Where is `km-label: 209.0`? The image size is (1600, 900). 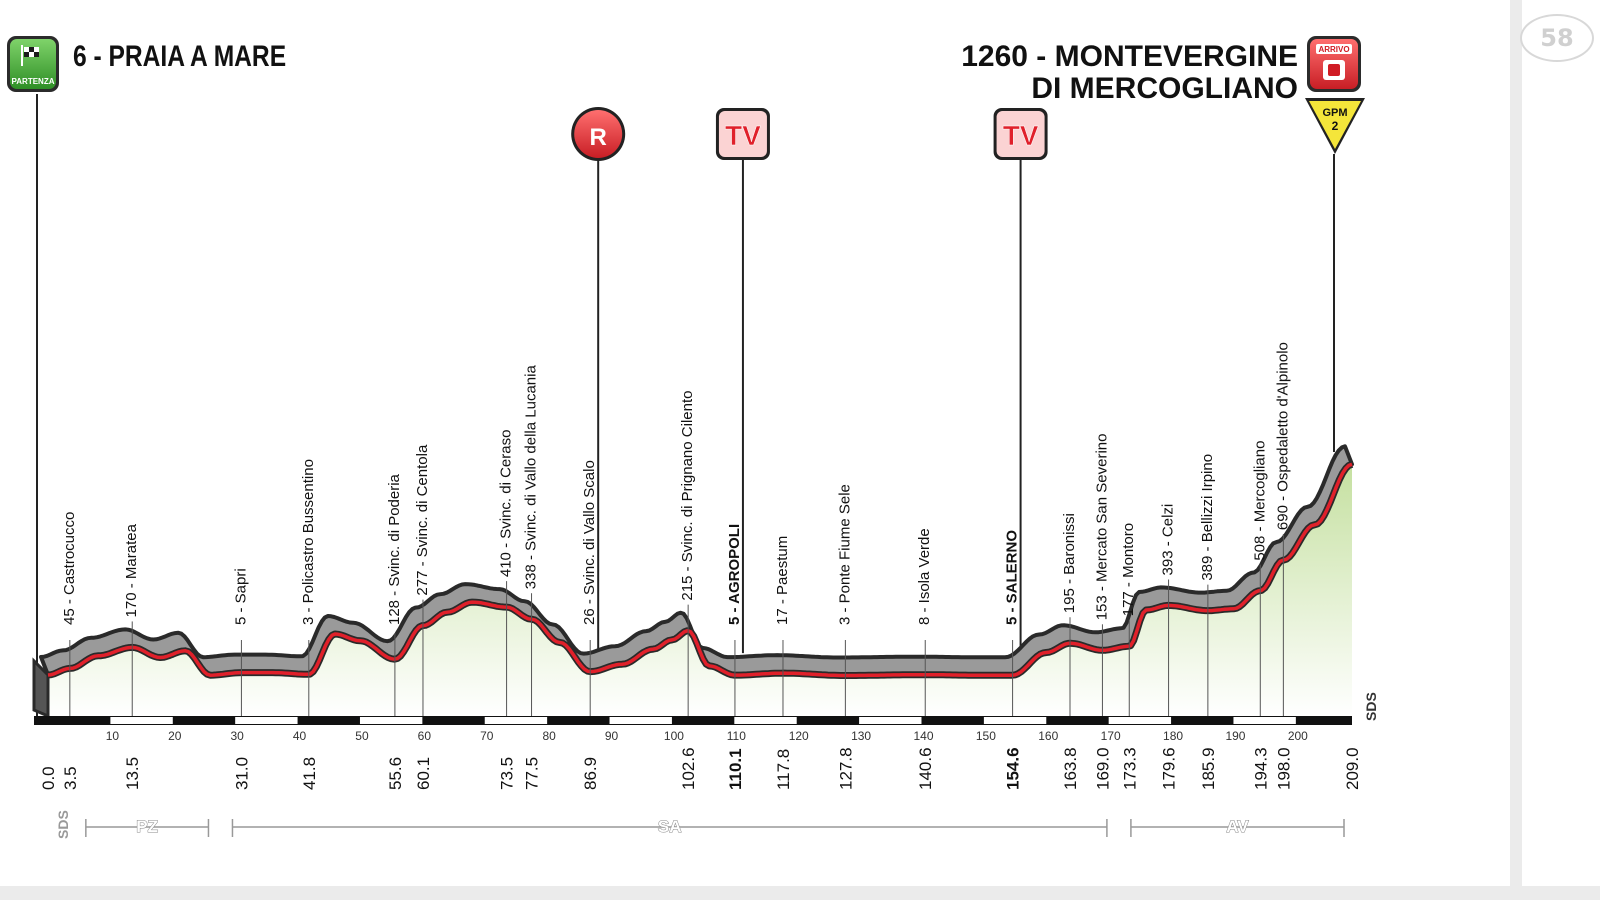
km-label: 209.0 is located at coordinates (1352, 768).